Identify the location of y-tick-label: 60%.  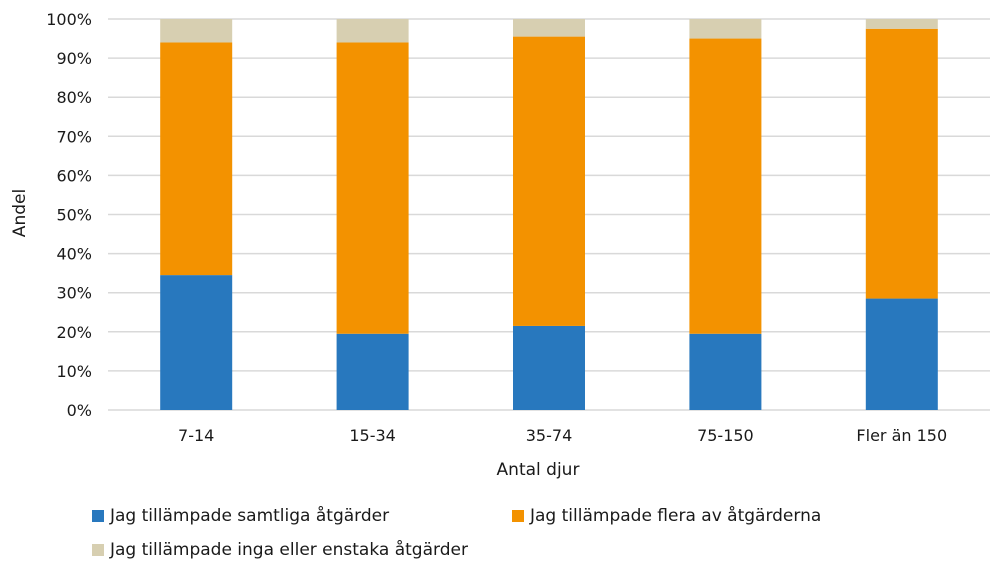
(74, 175).